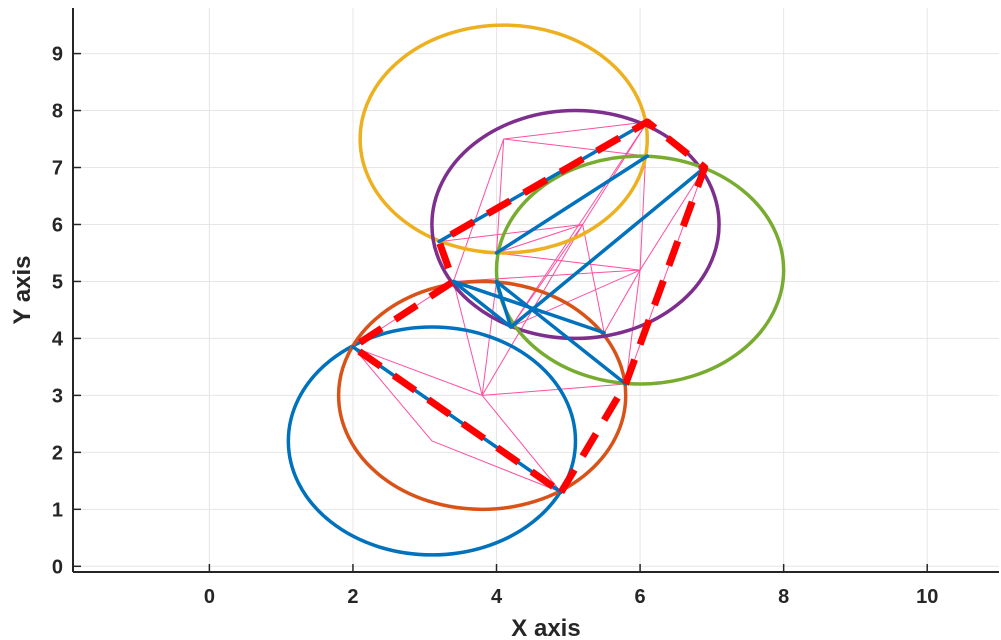 This screenshot has width=1001, height=640. What do you see at coordinates (57, 55) in the screenshot?
I see `y-tick-label: 9` at bounding box center [57, 55].